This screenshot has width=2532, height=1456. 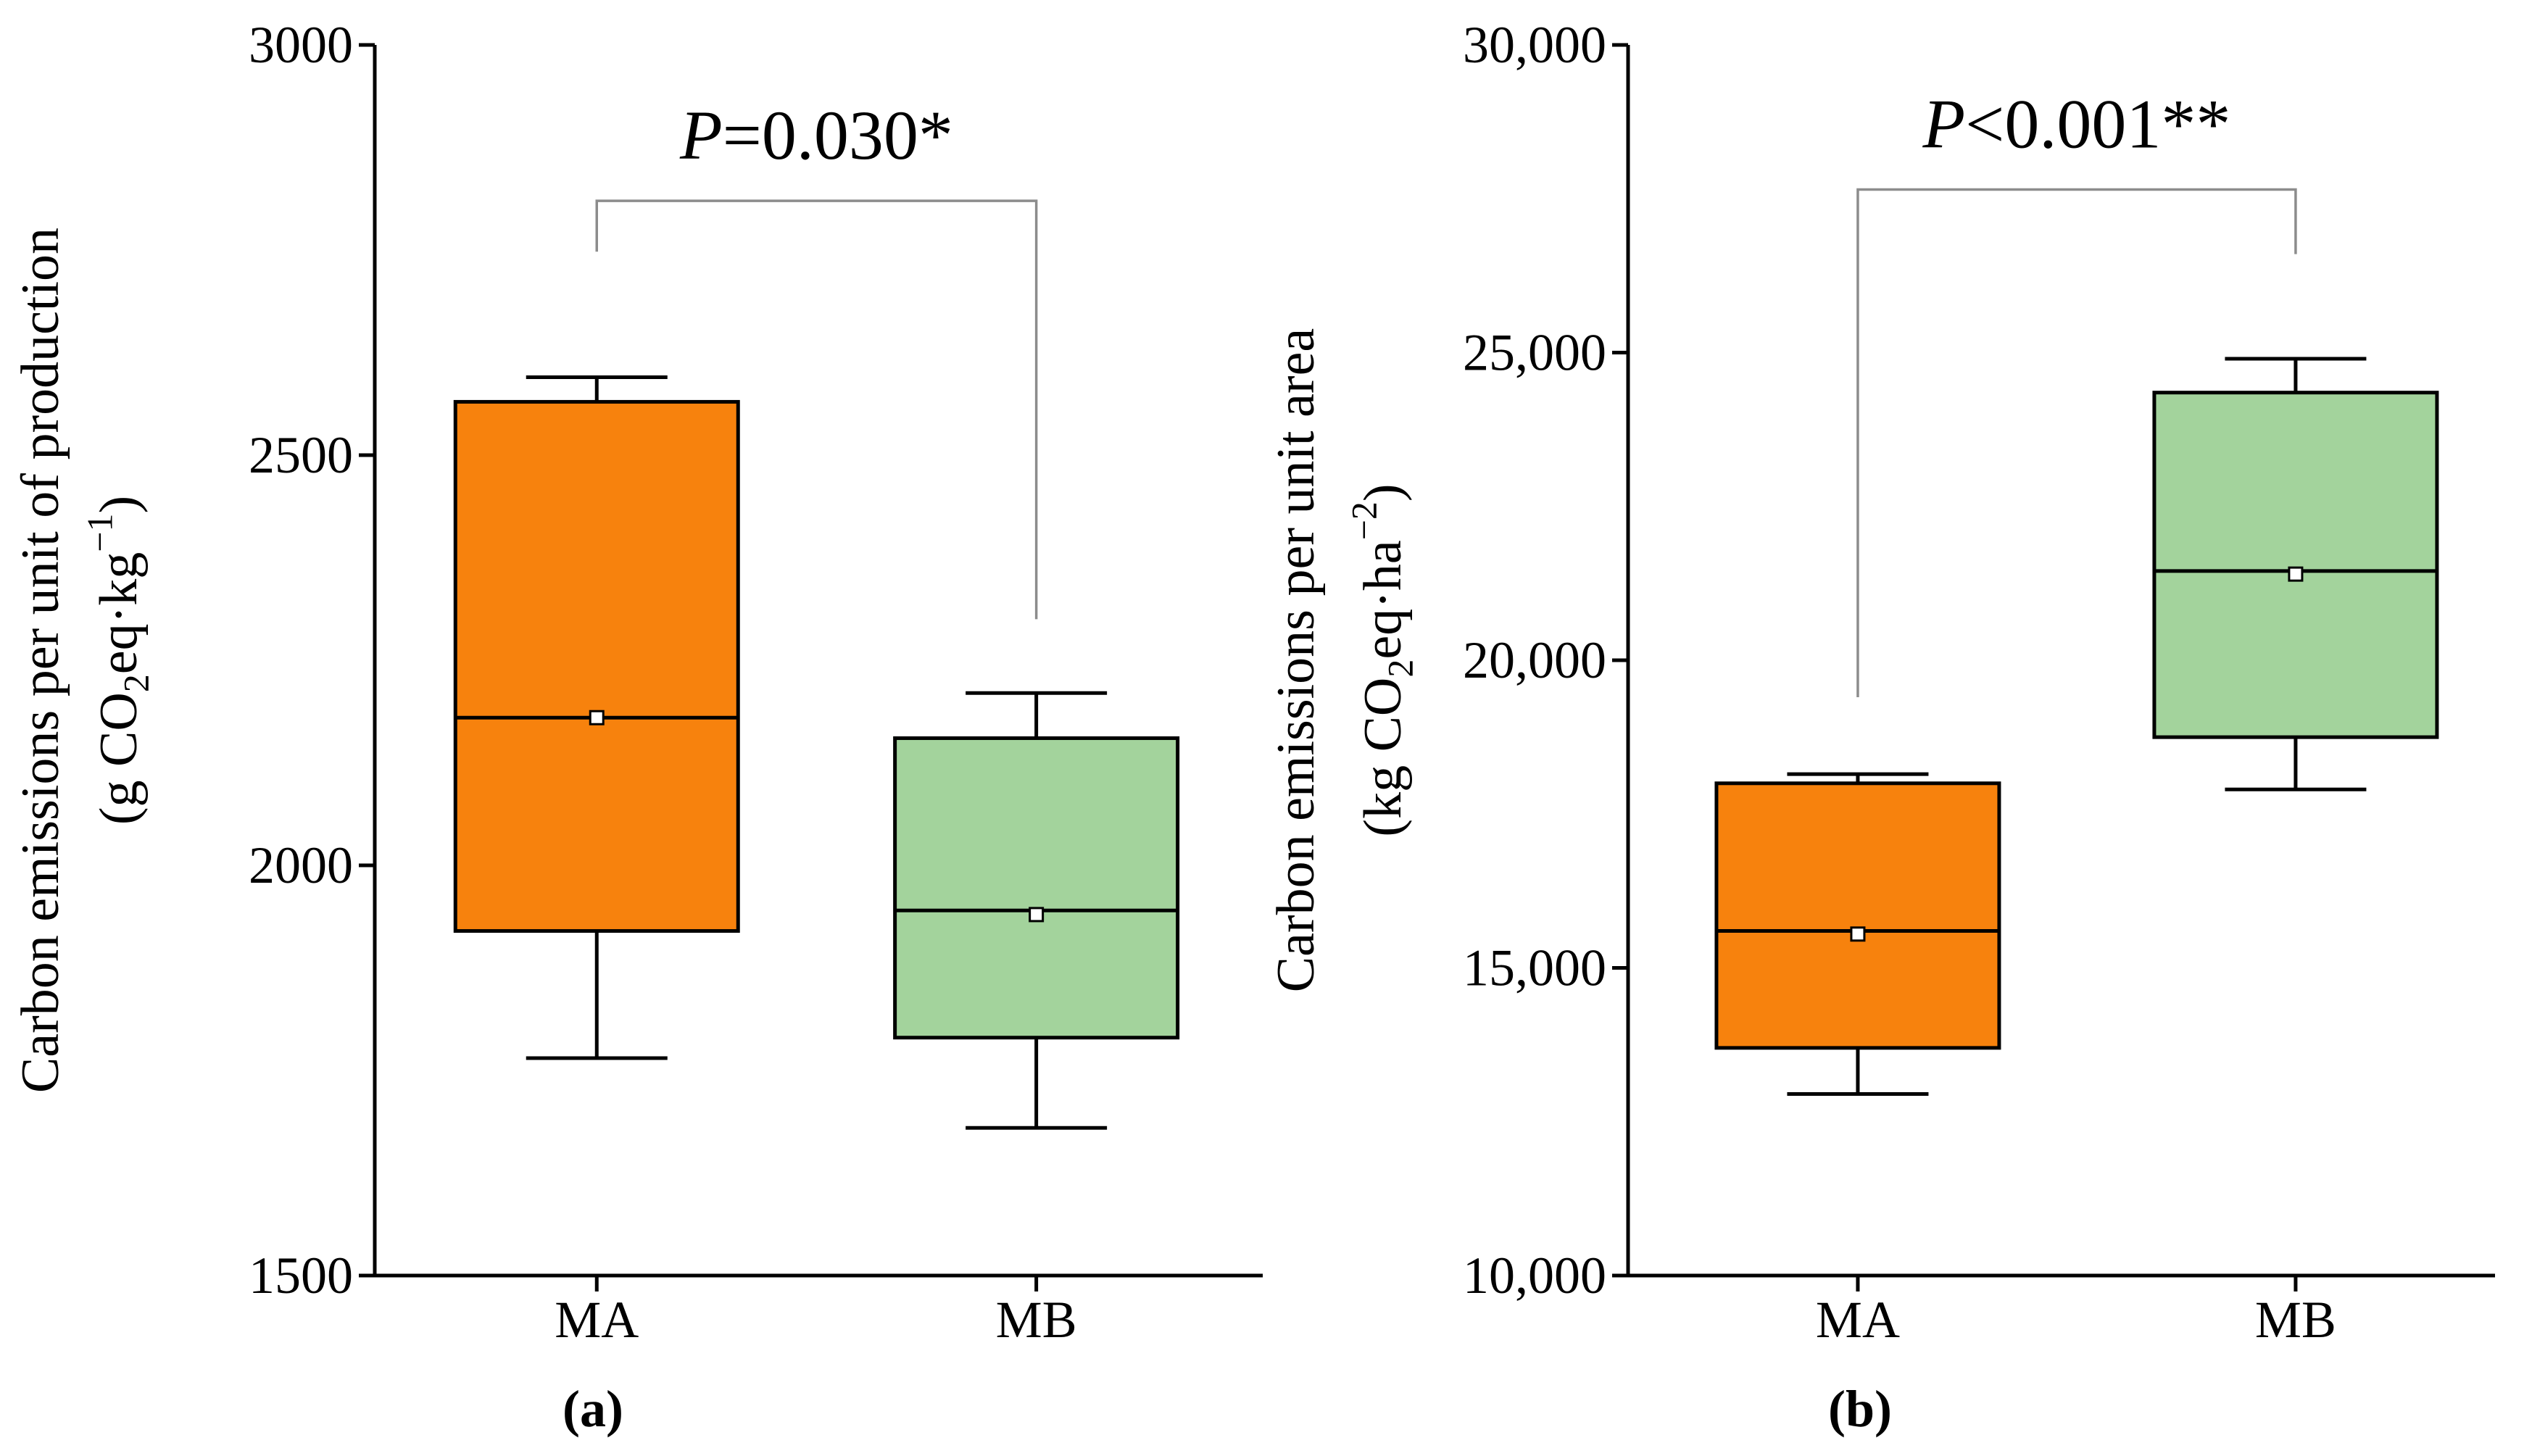 What do you see at coordinates (1534, 968) in the screenshot?
I see `y-tick-label: 15,000` at bounding box center [1534, 968].